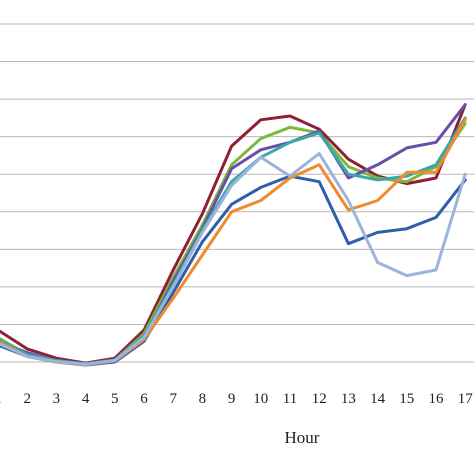 Image resolution: width=474 pixels, height=474 pixels. Describe the element at coordinates (1, 399) in the screenshot. I see `x-tick-label: 1` at that location.